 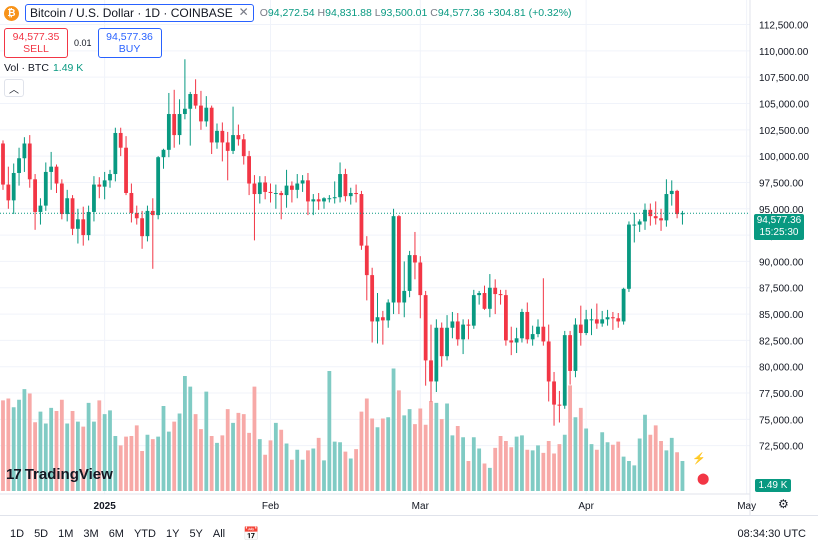 What do you see at coordinates (271, 506) in the screenshot?
I see `time-tick-label: Feb` at bounding box center [271, 506].